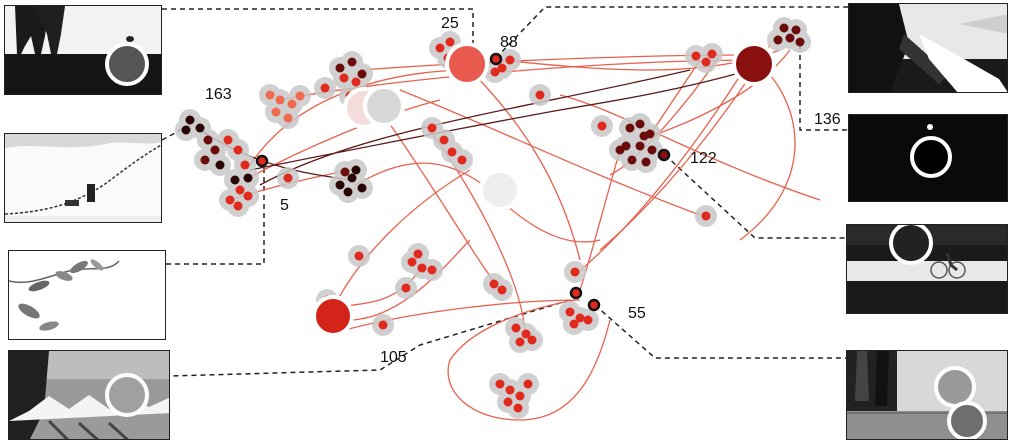 This screenshot has height=442, width=1011. Describe the element at coordinates (509, 42) in the screenshot. I see `label-88: 88` at that location.